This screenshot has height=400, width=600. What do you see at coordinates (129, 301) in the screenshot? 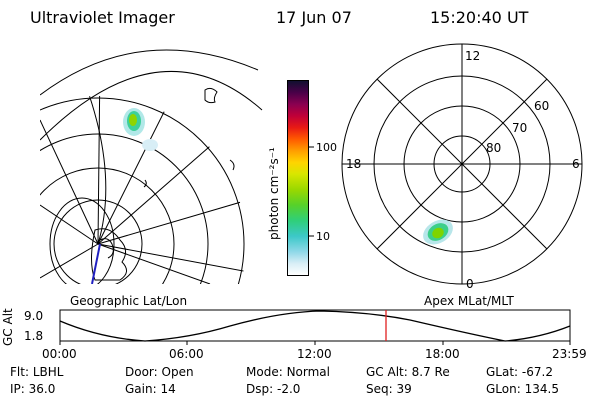
I see `geo-panel-label: Geographic Lat/Lon` at bounding box center [129, 301].